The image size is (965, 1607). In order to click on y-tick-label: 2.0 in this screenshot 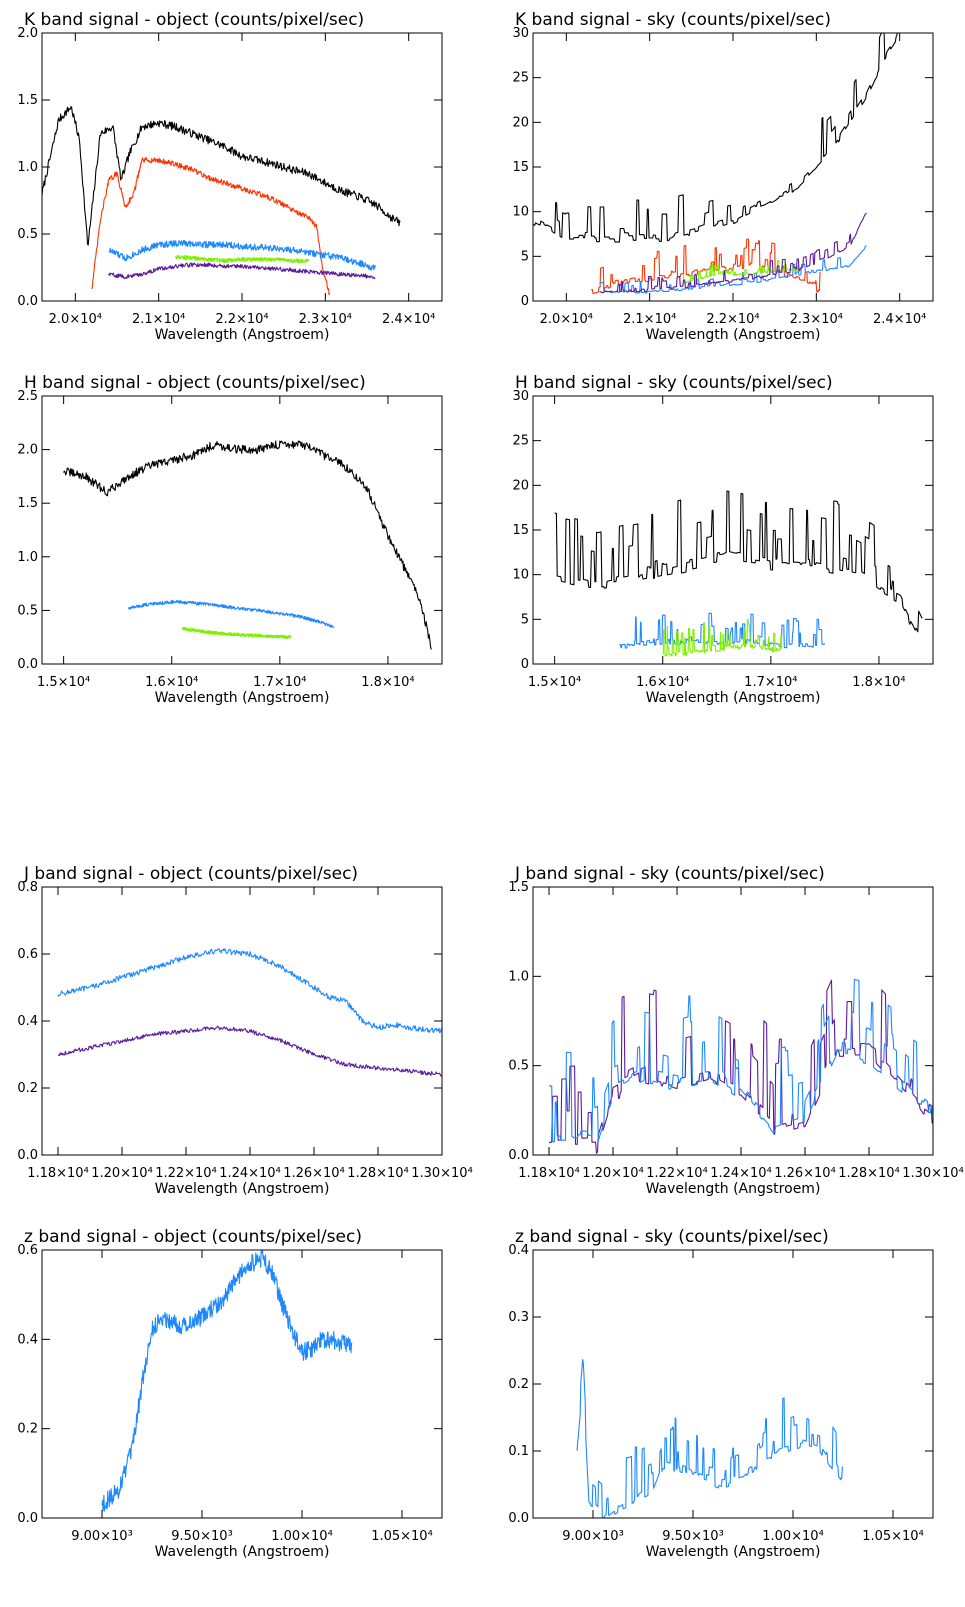, I will do `click(27, 33)`.